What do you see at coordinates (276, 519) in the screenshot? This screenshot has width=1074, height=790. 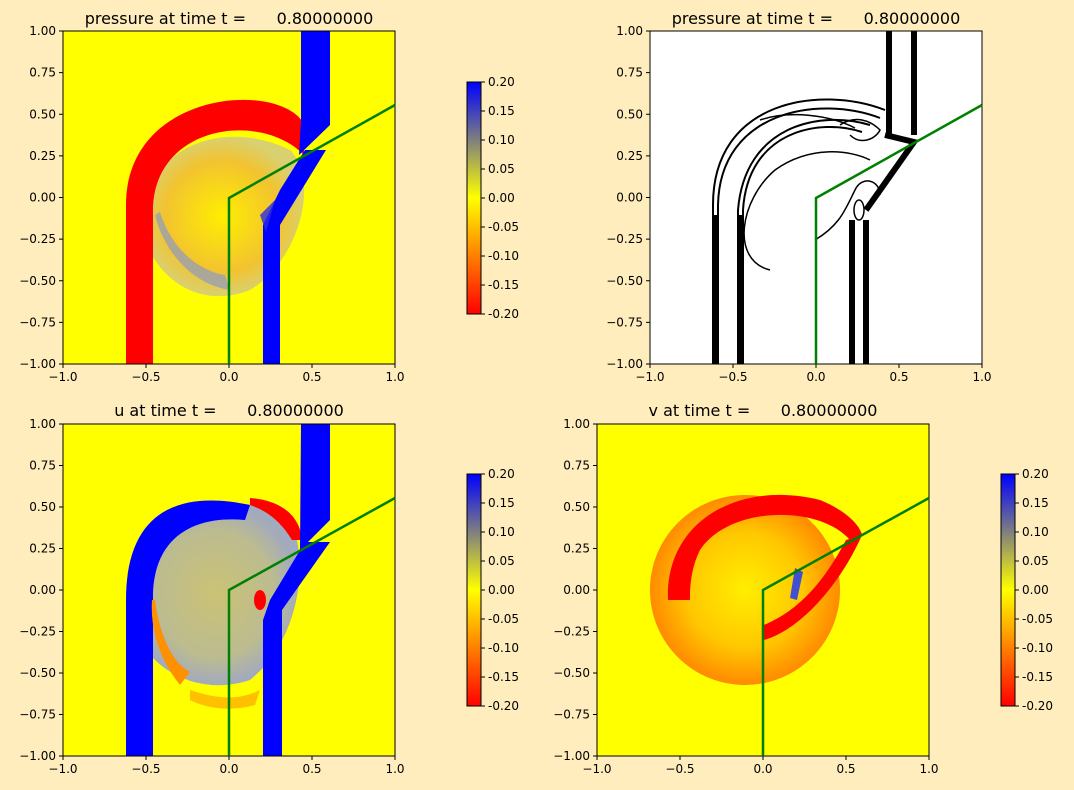 I see `u-red-top` at bounding box center [276, 519].